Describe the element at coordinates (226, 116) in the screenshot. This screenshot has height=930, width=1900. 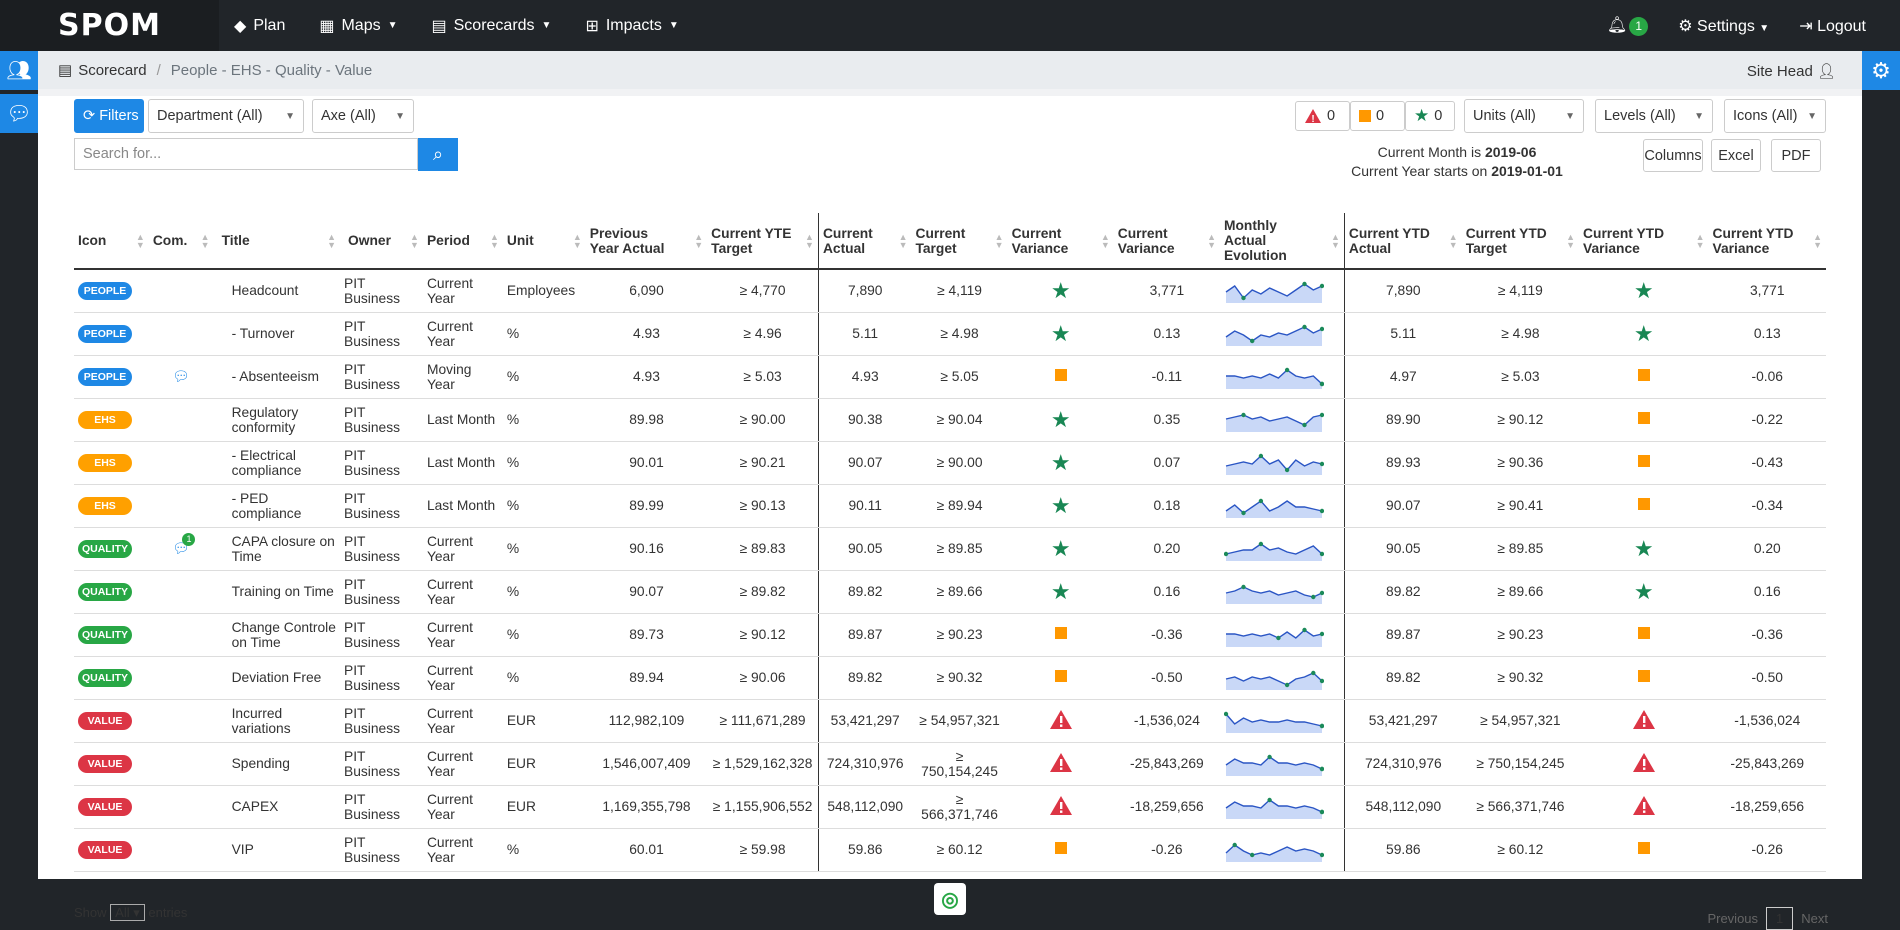
I see `department-select: Department (All) ▼` at that location.